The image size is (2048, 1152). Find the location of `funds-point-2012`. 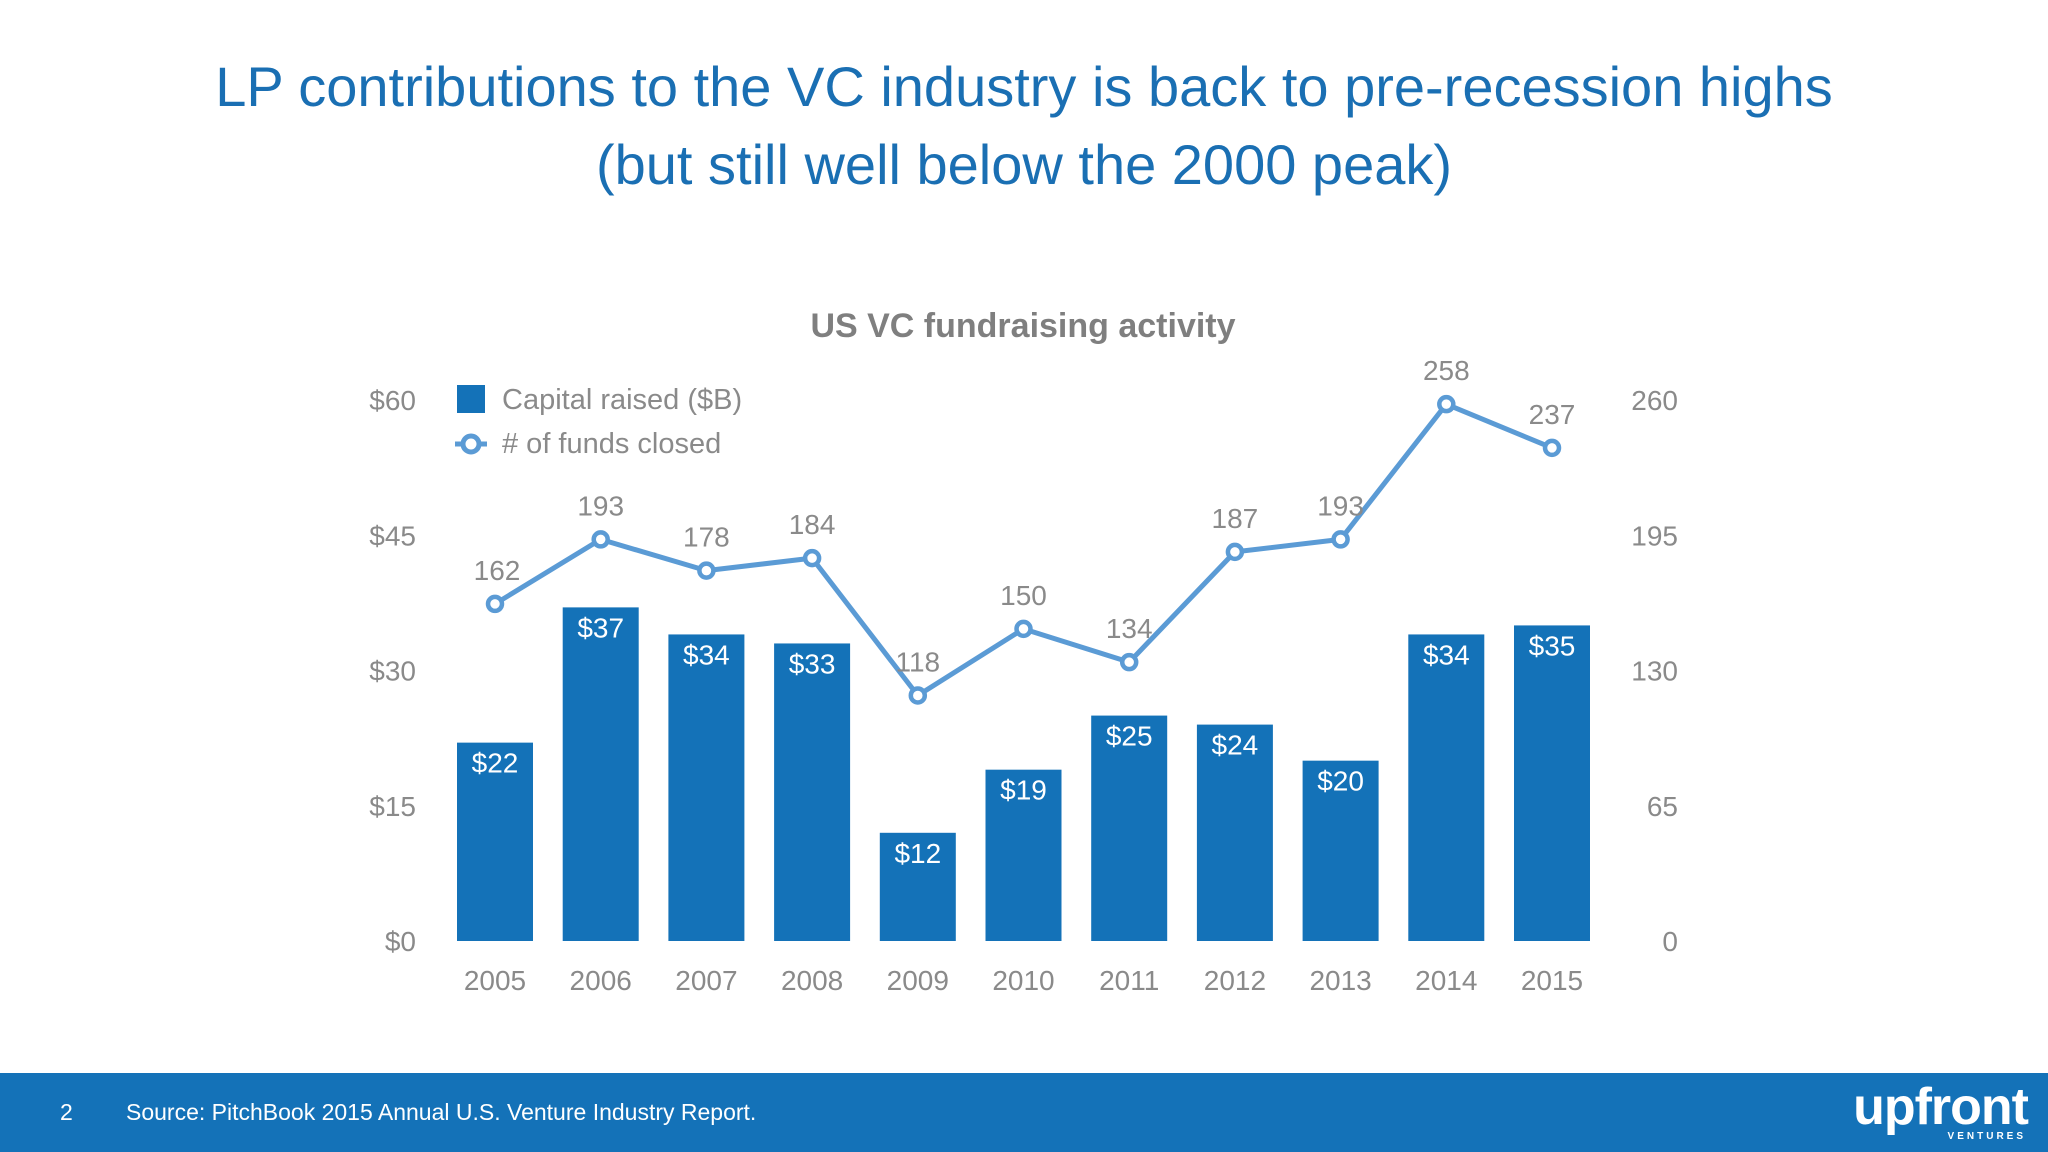

funds-point-2012 is located at coordinates (1235, 552).